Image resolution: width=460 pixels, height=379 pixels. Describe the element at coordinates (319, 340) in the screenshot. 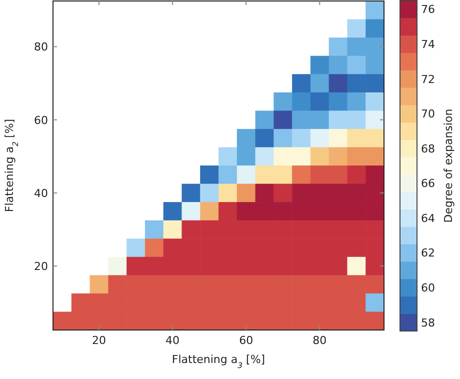

I see `x-tick-label: 80` at that location.